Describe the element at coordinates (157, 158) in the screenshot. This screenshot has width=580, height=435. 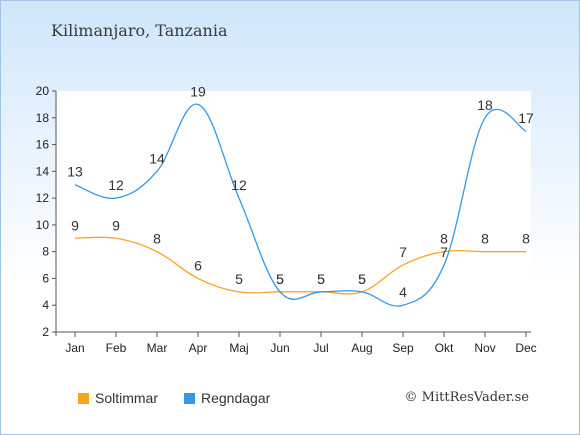
I see `data-label-rain: 14` at that location.